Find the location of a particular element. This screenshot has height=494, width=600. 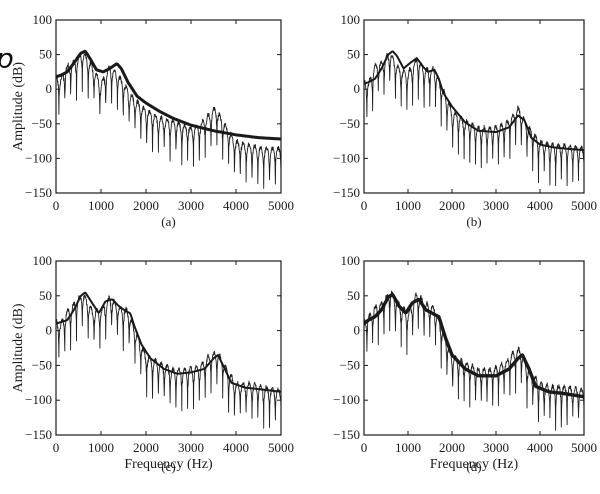

panel-caption: (c) is located at coordinates (168, 466).